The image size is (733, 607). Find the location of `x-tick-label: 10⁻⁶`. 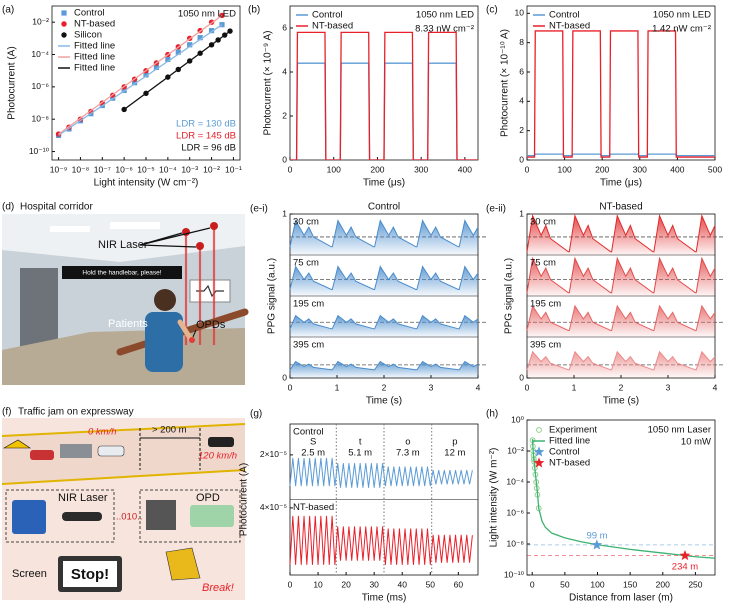

x-tick-label: 10⁻⁶ is located at coordinates (123, 169).